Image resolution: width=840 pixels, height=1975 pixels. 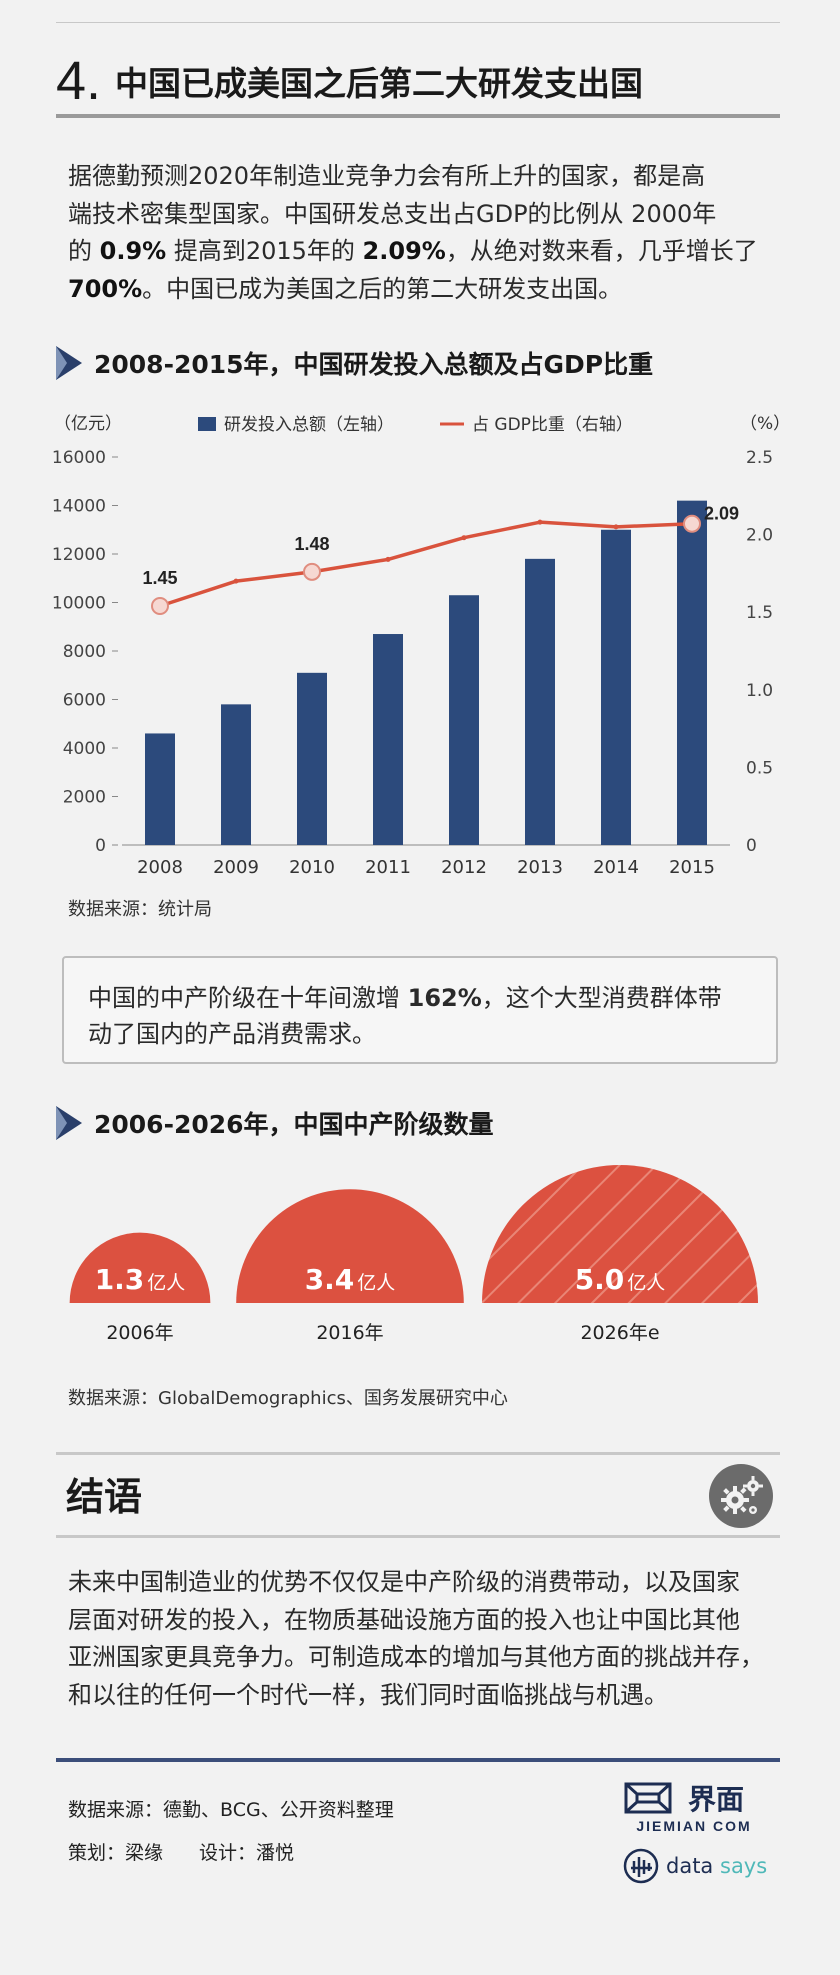 What do you see at coordinates (116, 1853) in the screenshot?
I see `planner-credit: 策划：梁缘` at bounding box center [116, 1853].